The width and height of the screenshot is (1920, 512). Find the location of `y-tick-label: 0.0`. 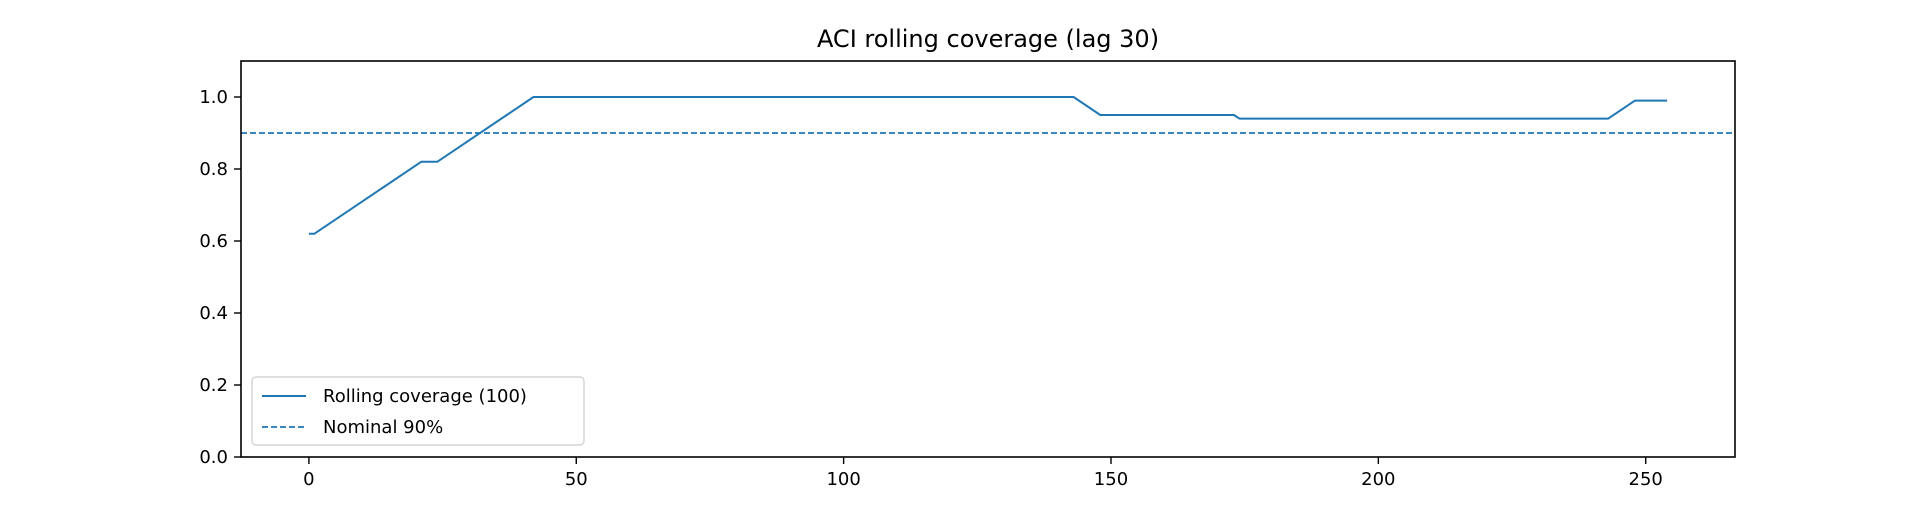

y-tick-label: 0.0 is located at coordinates (213, 457).